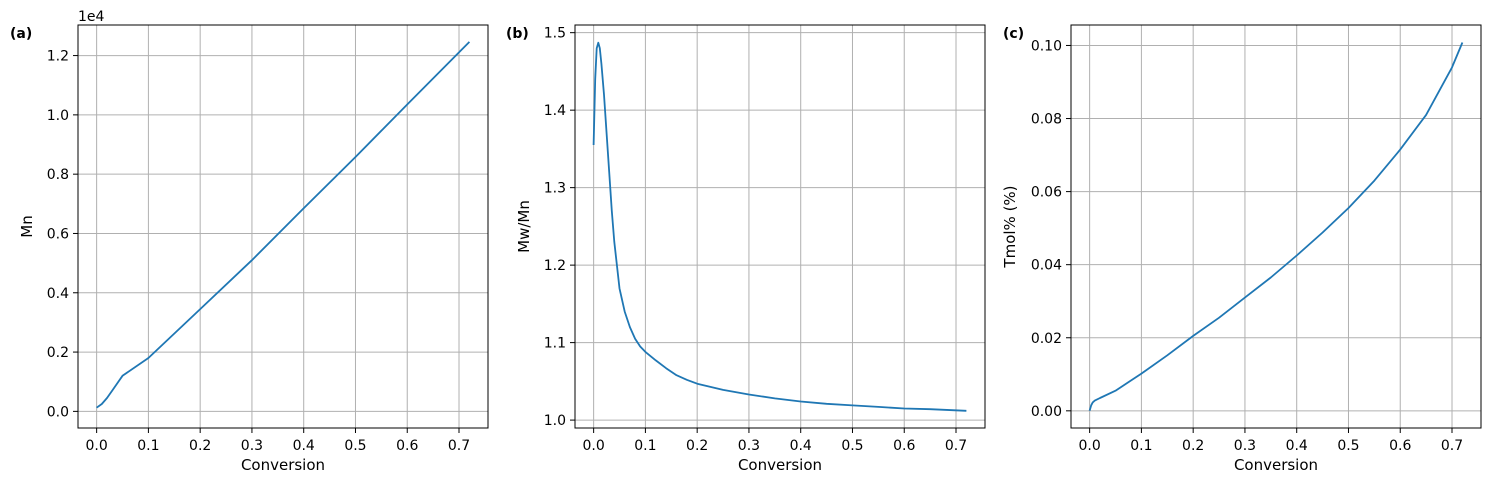 This screenshot has width=1490, height=483. What do you see at coordinates (555, 34) in the screenshot?
I see `y-tick-label: 1.5` at bounding box center [555, 34].